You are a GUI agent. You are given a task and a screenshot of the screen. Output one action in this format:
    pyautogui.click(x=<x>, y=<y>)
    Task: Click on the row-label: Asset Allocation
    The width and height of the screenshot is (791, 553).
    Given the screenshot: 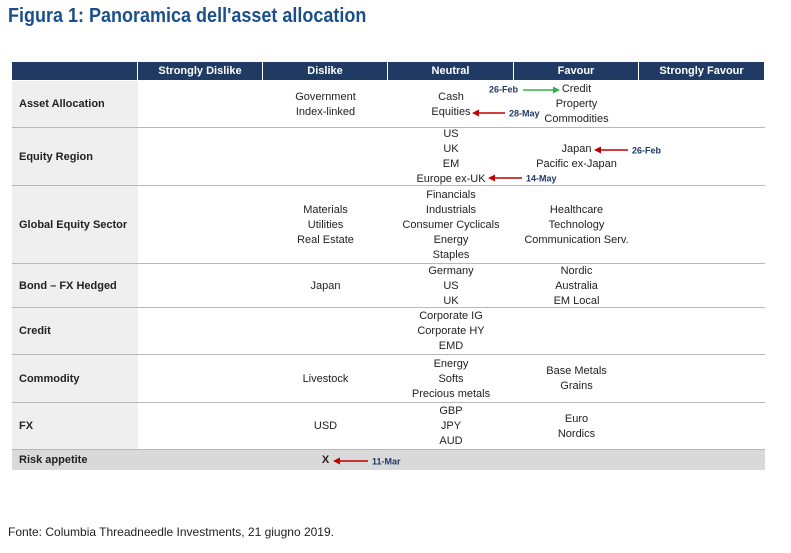 What is the action you would take?
    pyautogui.click(x=75, y=104)
    